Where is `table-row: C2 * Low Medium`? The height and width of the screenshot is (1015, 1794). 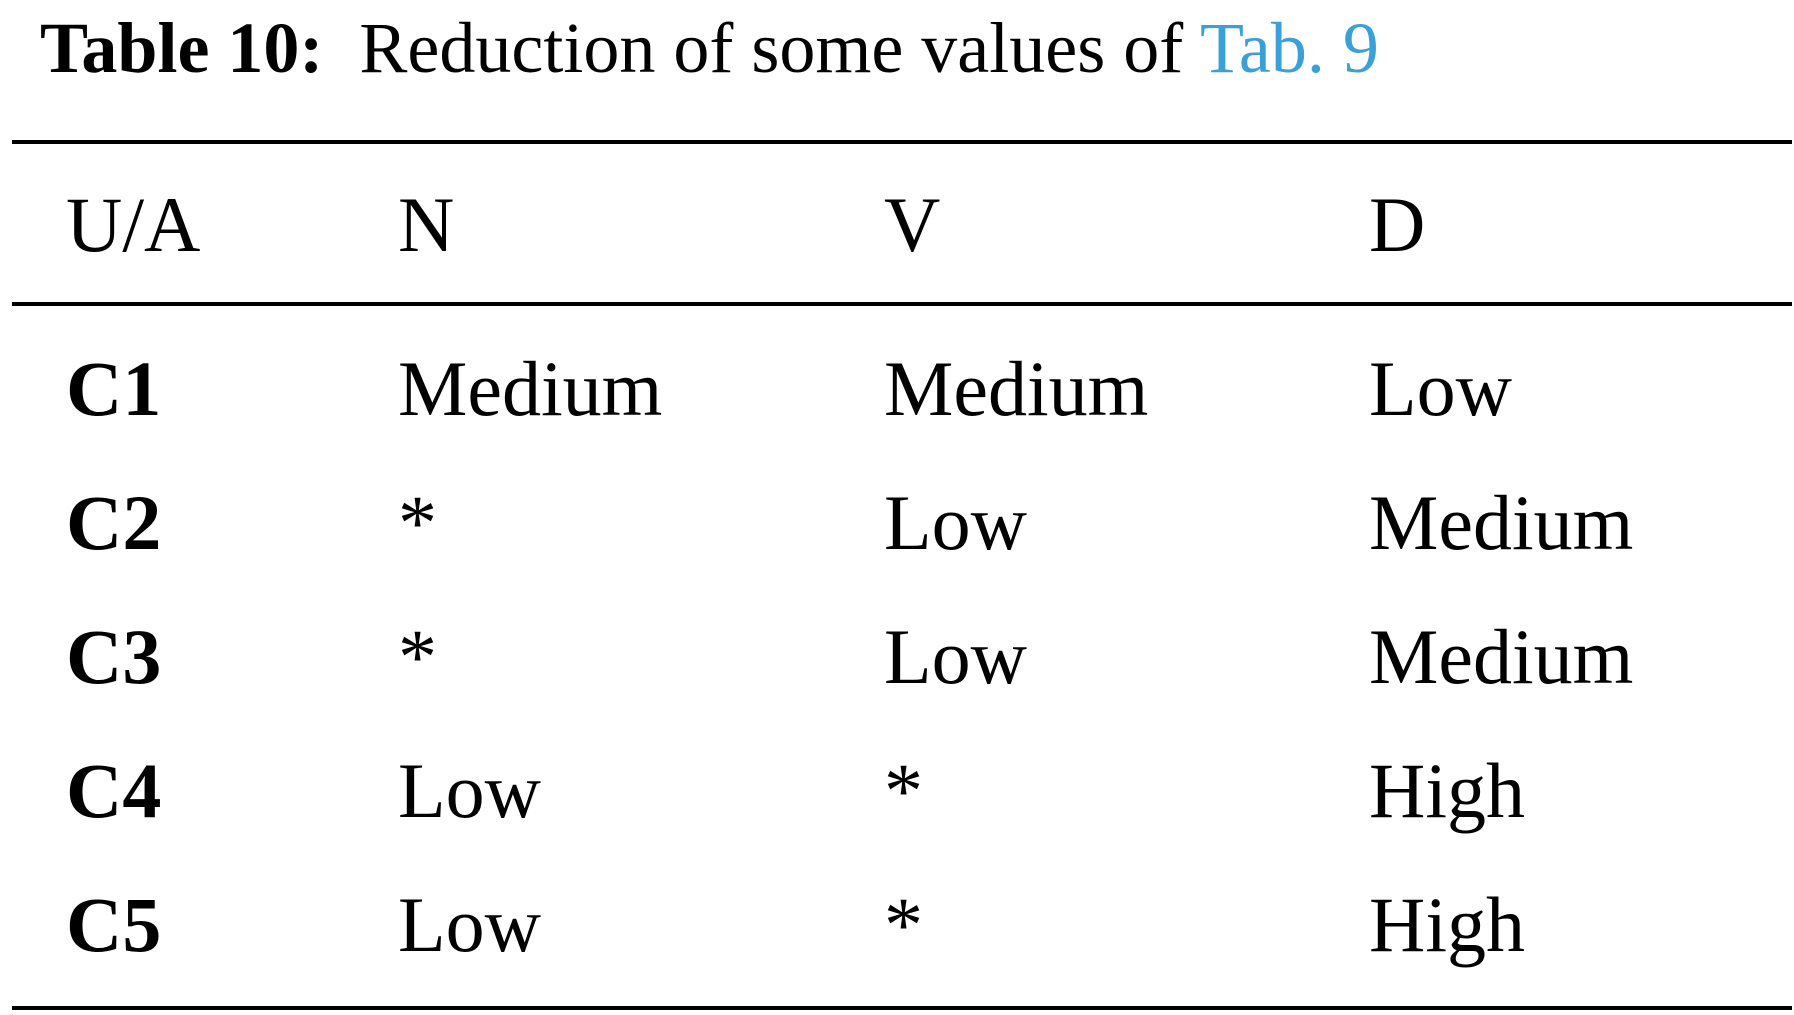
table-row: C2 * Low Medium is located at coordinates (897, 523).